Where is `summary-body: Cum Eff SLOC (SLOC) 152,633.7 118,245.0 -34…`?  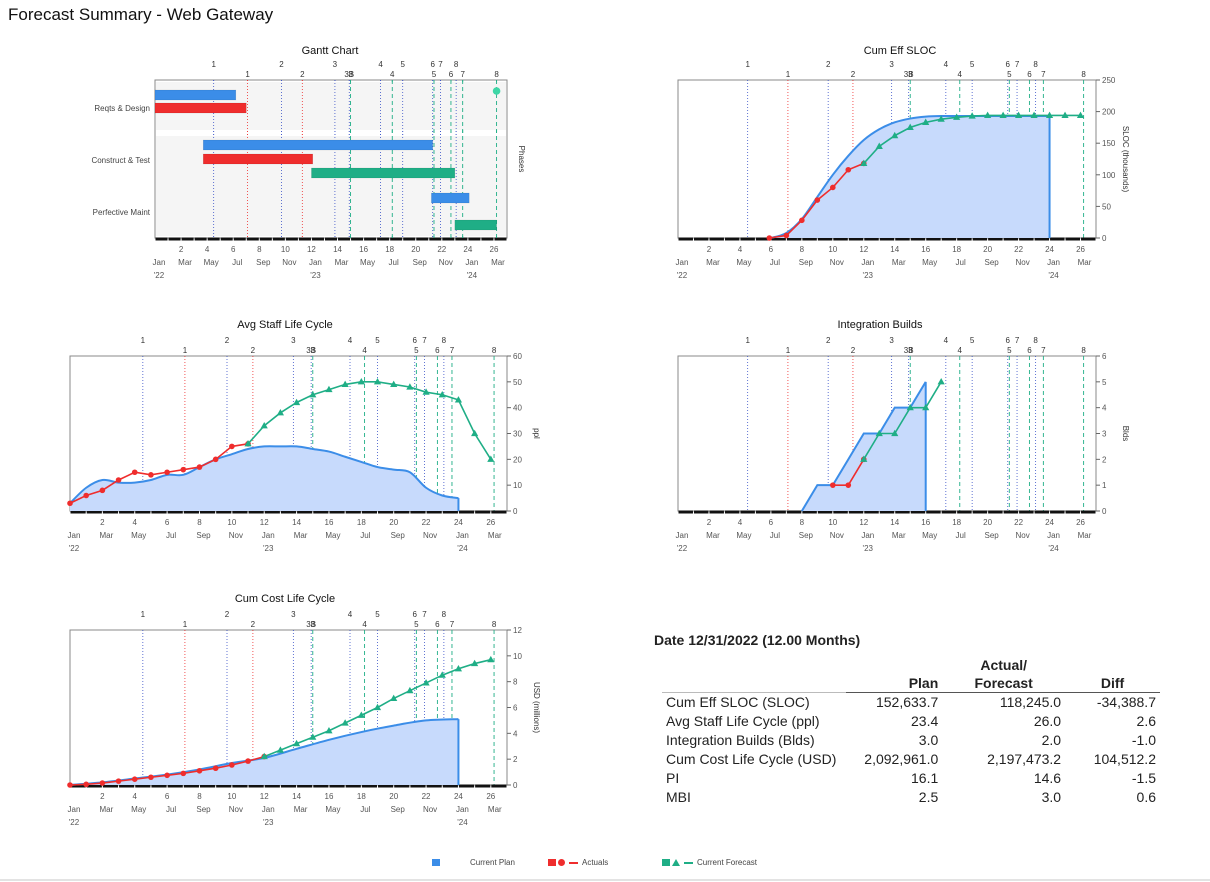
summary-body: Cum Eff SLOC (SLOC) 152,633.7 118,245.0 -34… is located at coordinates (911, 750).